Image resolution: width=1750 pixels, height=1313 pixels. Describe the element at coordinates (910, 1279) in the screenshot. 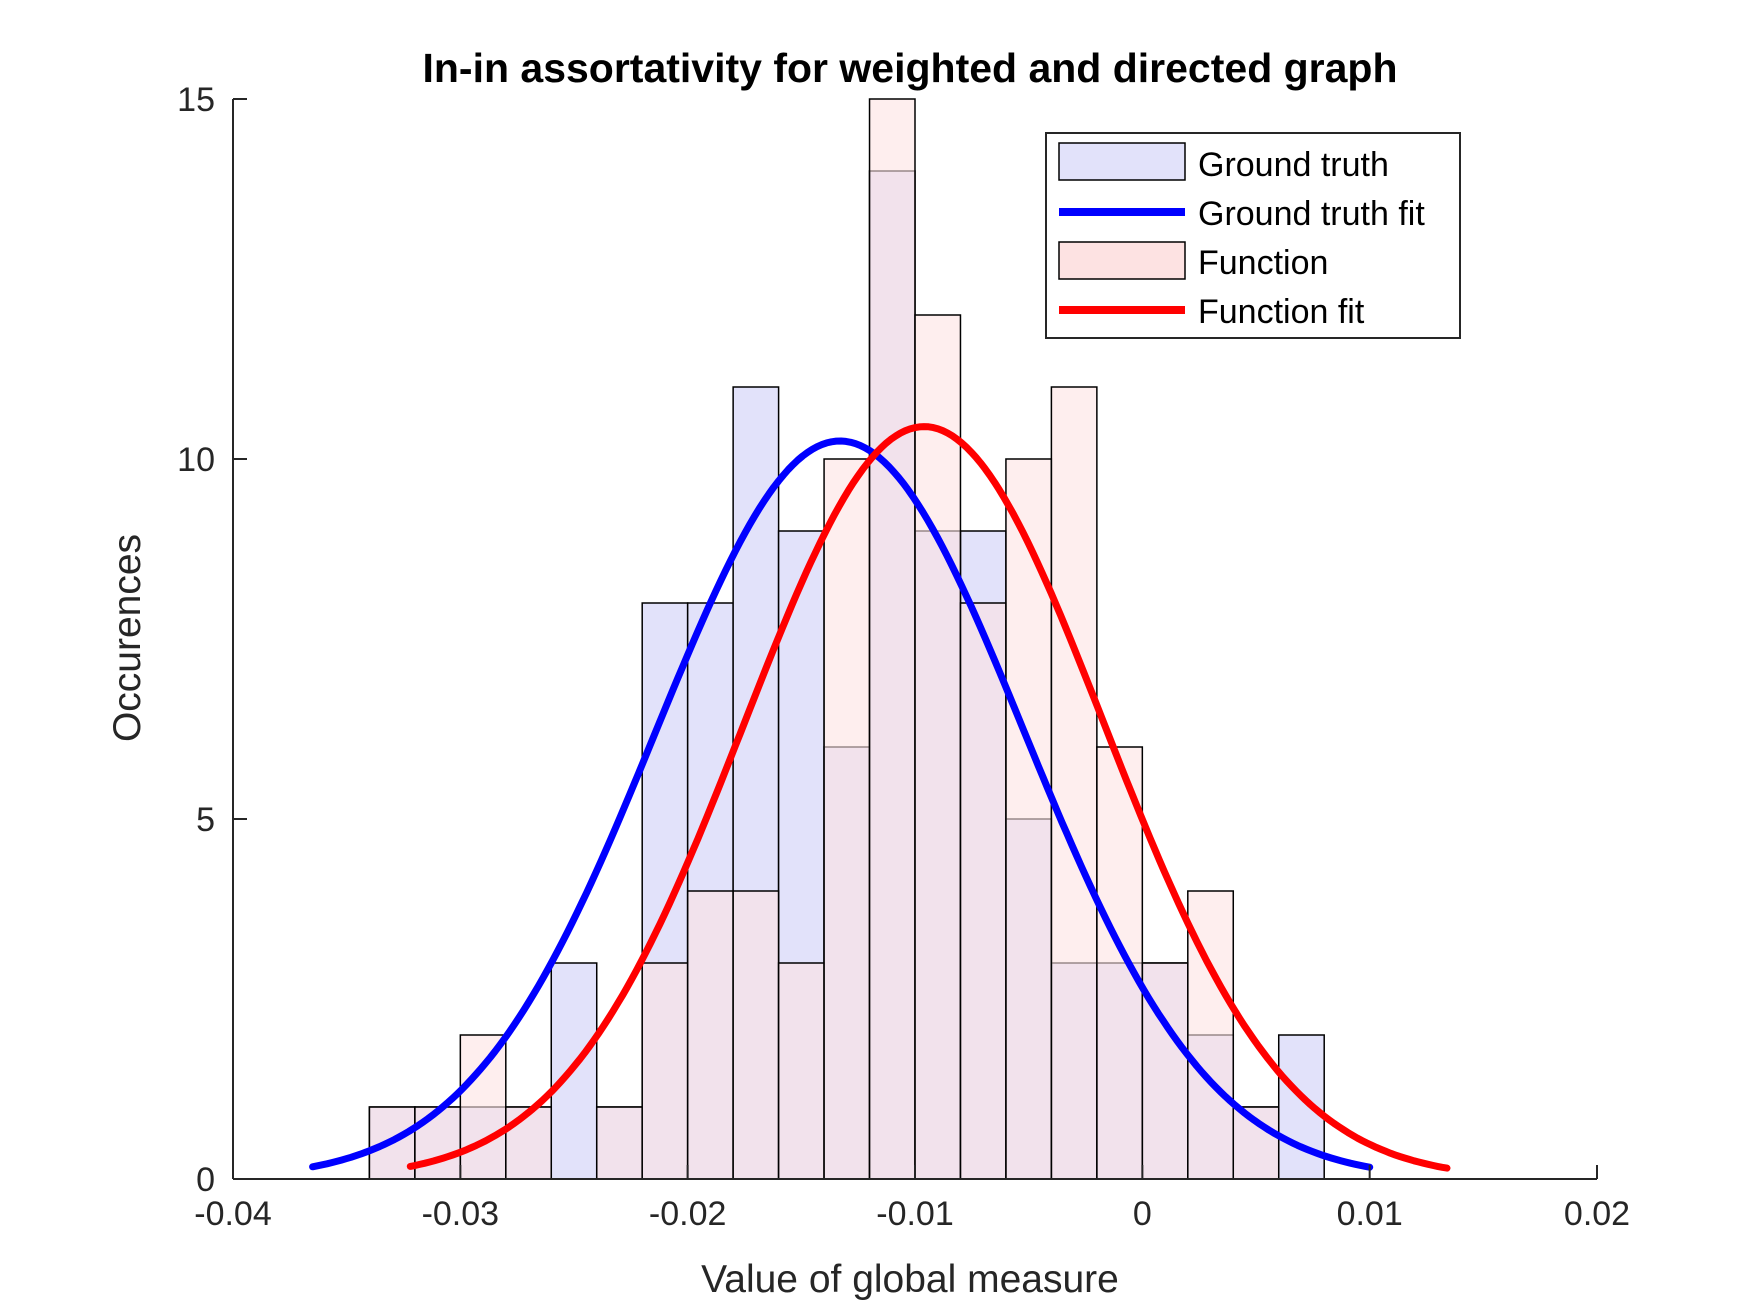

I see `x-axis-label: Value of global measure` at that location.